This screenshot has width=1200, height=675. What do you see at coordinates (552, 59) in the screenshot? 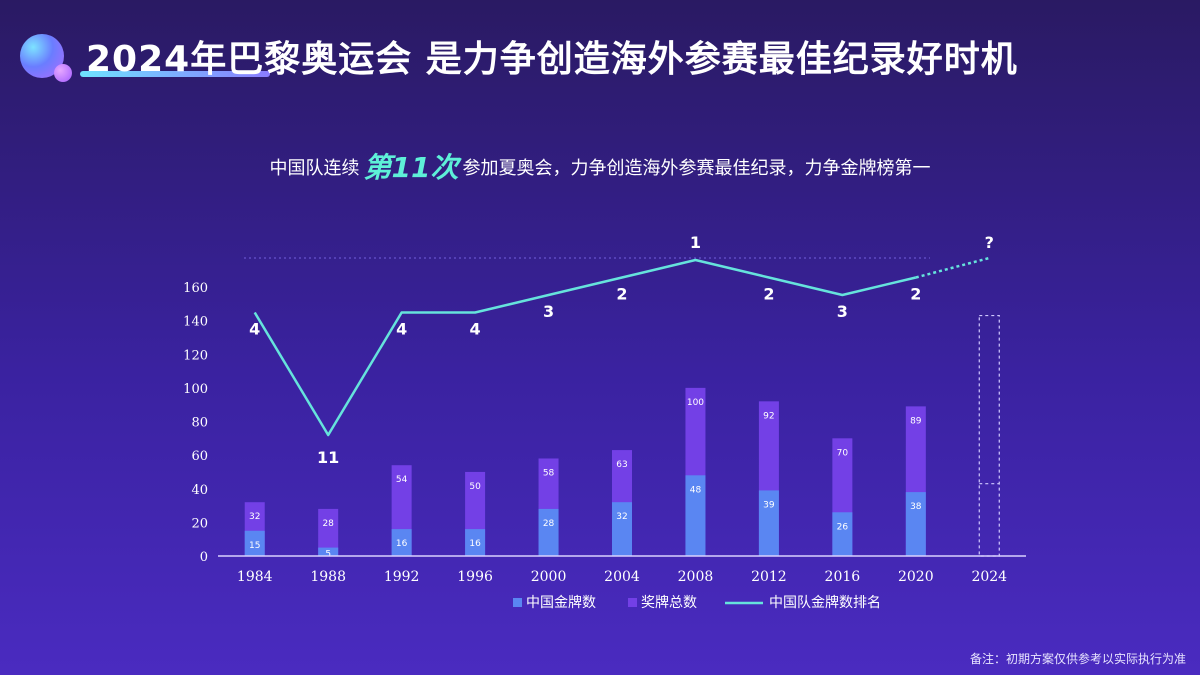
I see `page-title: 2024年巴黎奥运会 是力争创造海外参赛最佳纪录好时机` at bounding box center [552, 59].